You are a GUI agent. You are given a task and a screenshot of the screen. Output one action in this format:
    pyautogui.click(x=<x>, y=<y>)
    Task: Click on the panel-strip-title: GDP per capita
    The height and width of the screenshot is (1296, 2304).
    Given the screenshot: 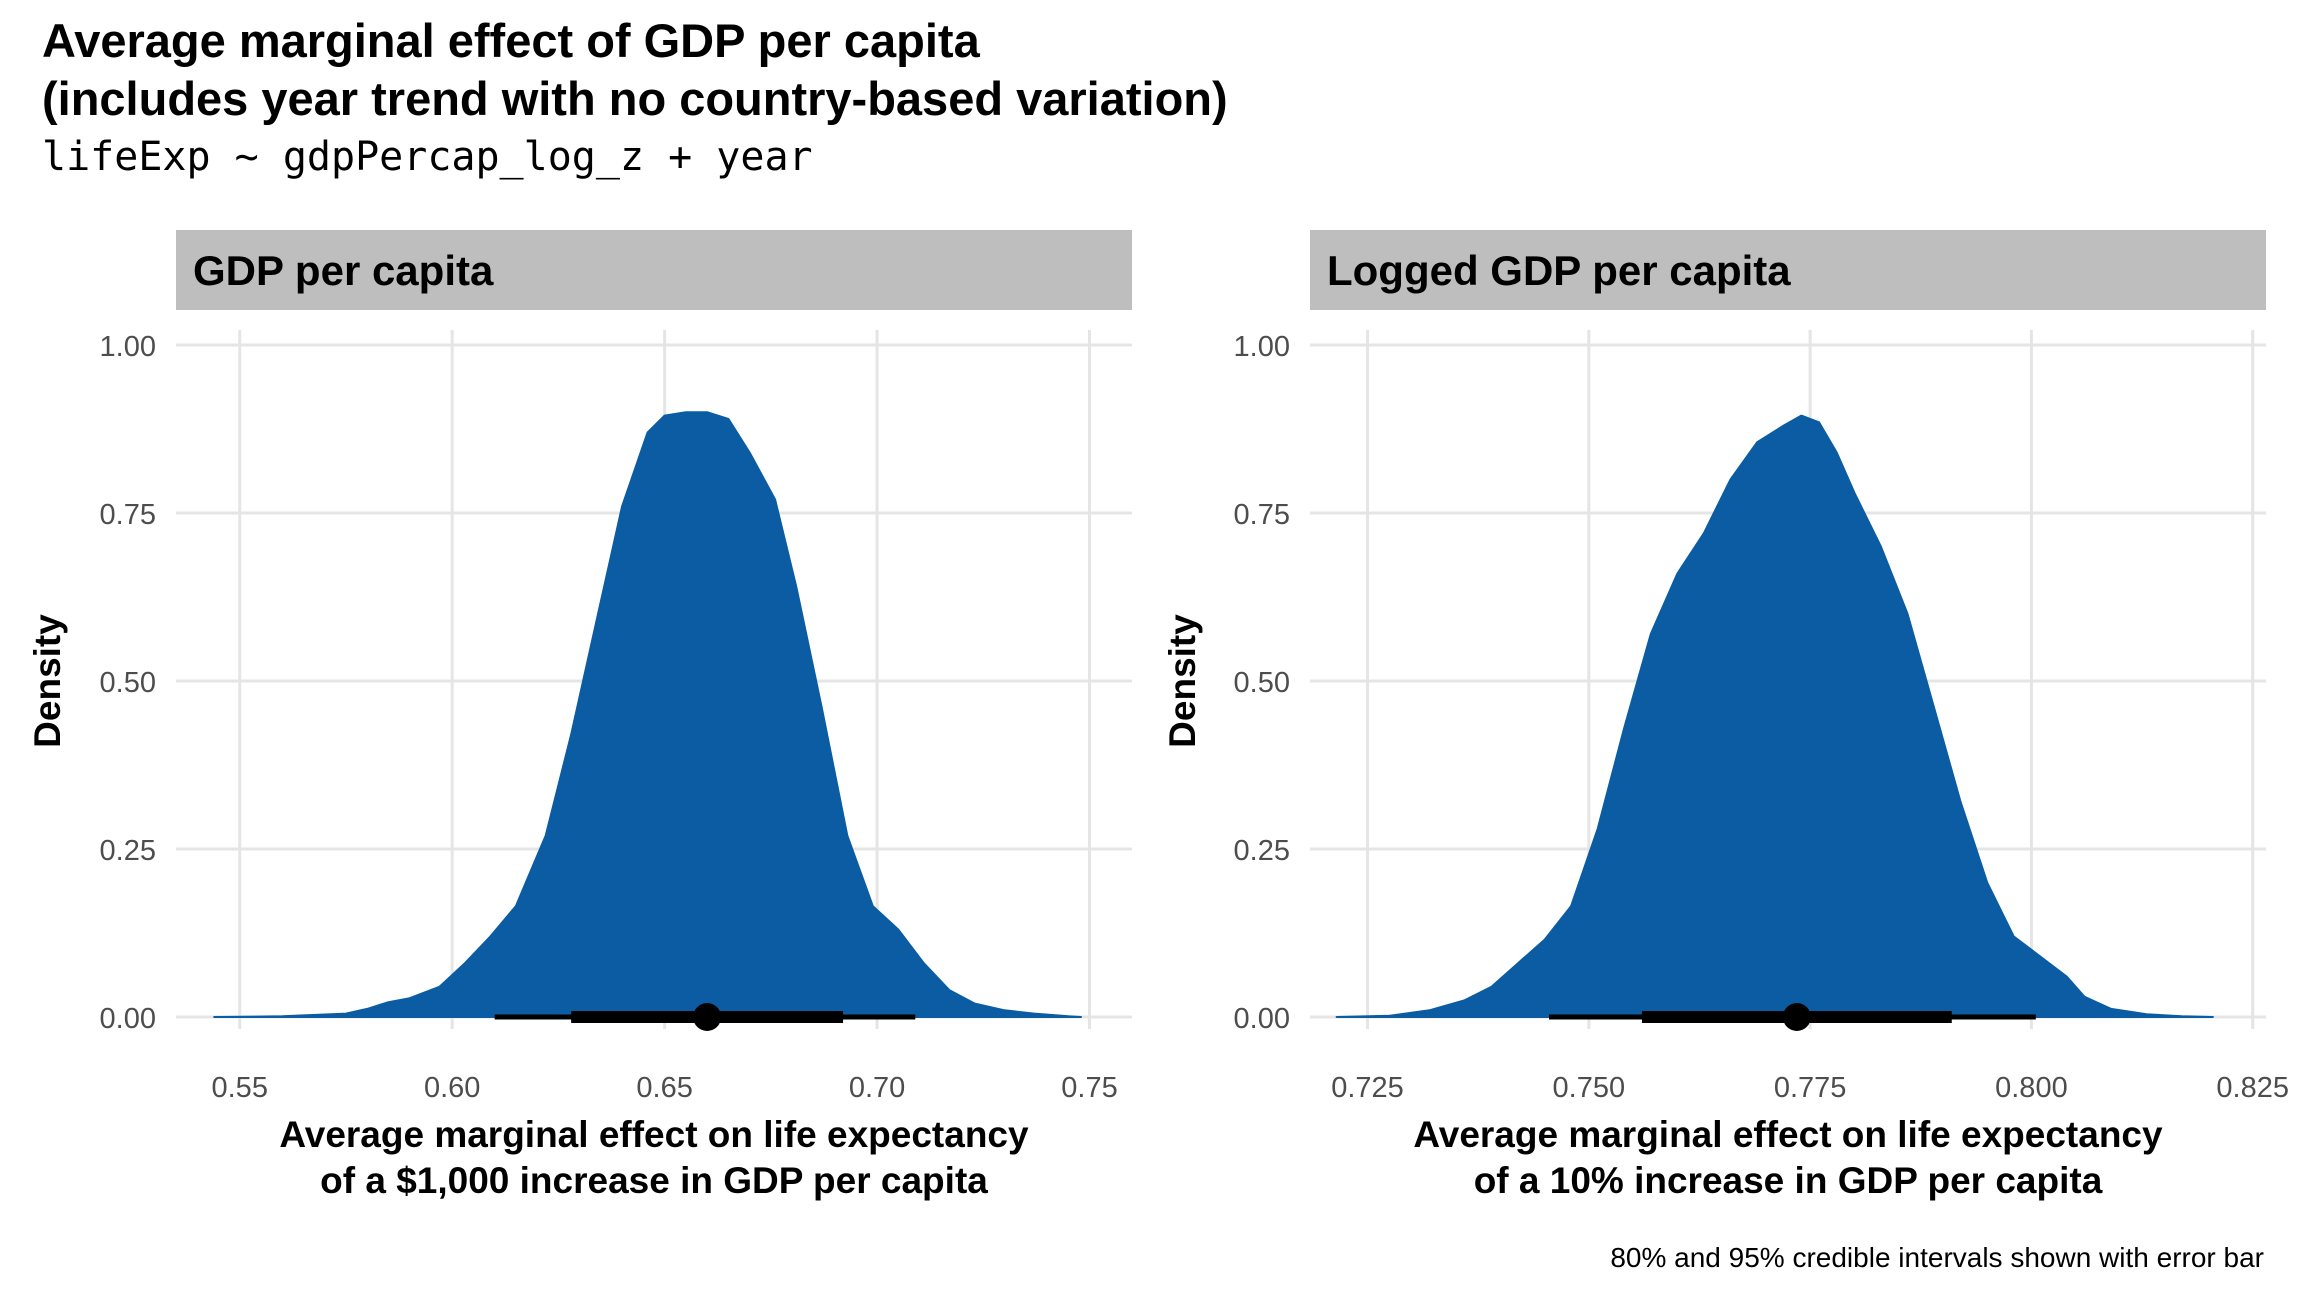 What is the action you would take?
    pyautogui.click(x=343, y=270)
    